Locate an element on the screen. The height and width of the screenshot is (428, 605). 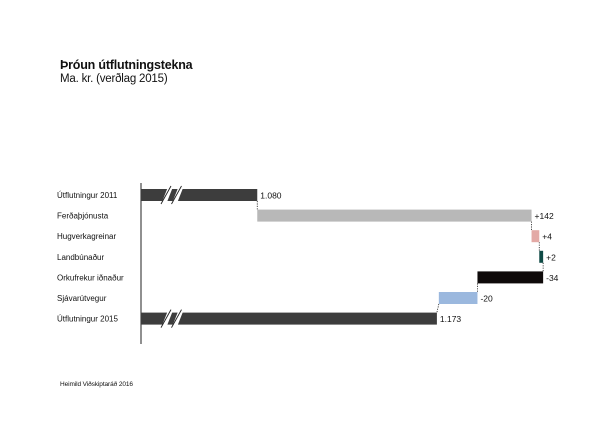
category-label: Orkufrekur iðnaður is located at coordinates (90, 277).